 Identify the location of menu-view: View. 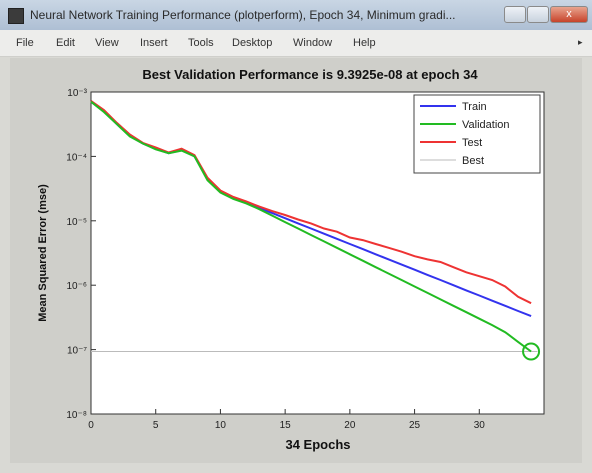
(107, 43).